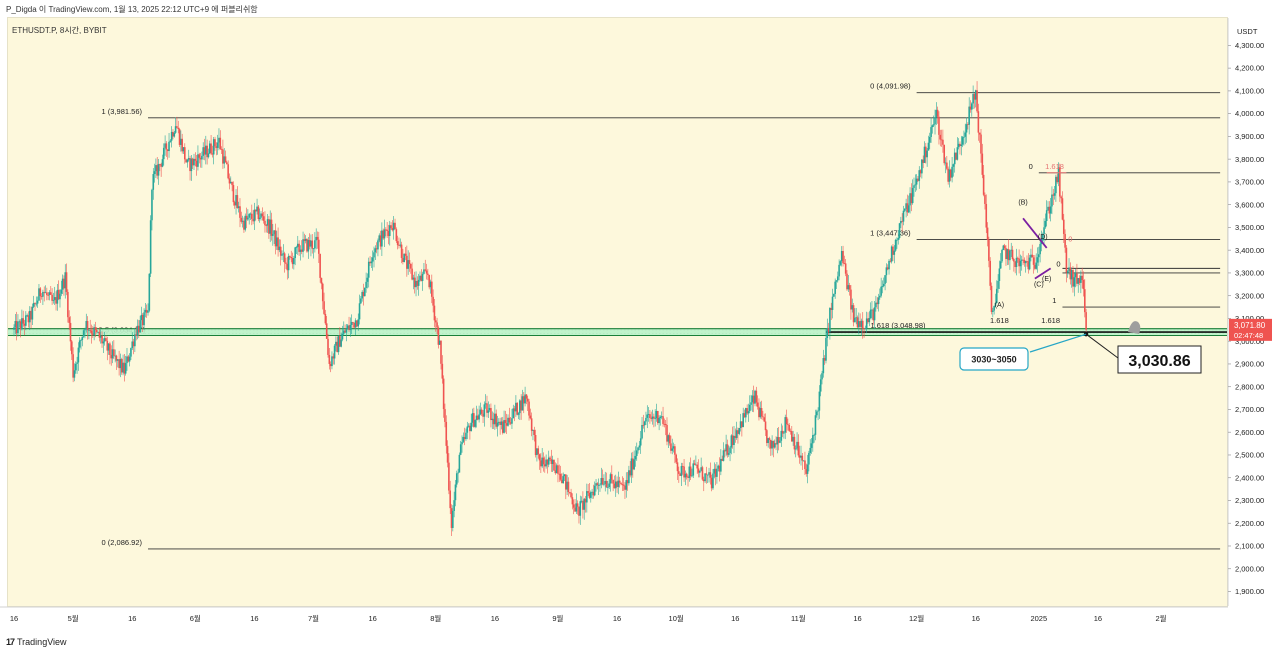 The width and height of the screenshot is (1280, 654). What do you see at coordinates (1254, 312) in the screenshot?
I see `price-axis` at bounding box center [1254, 312].